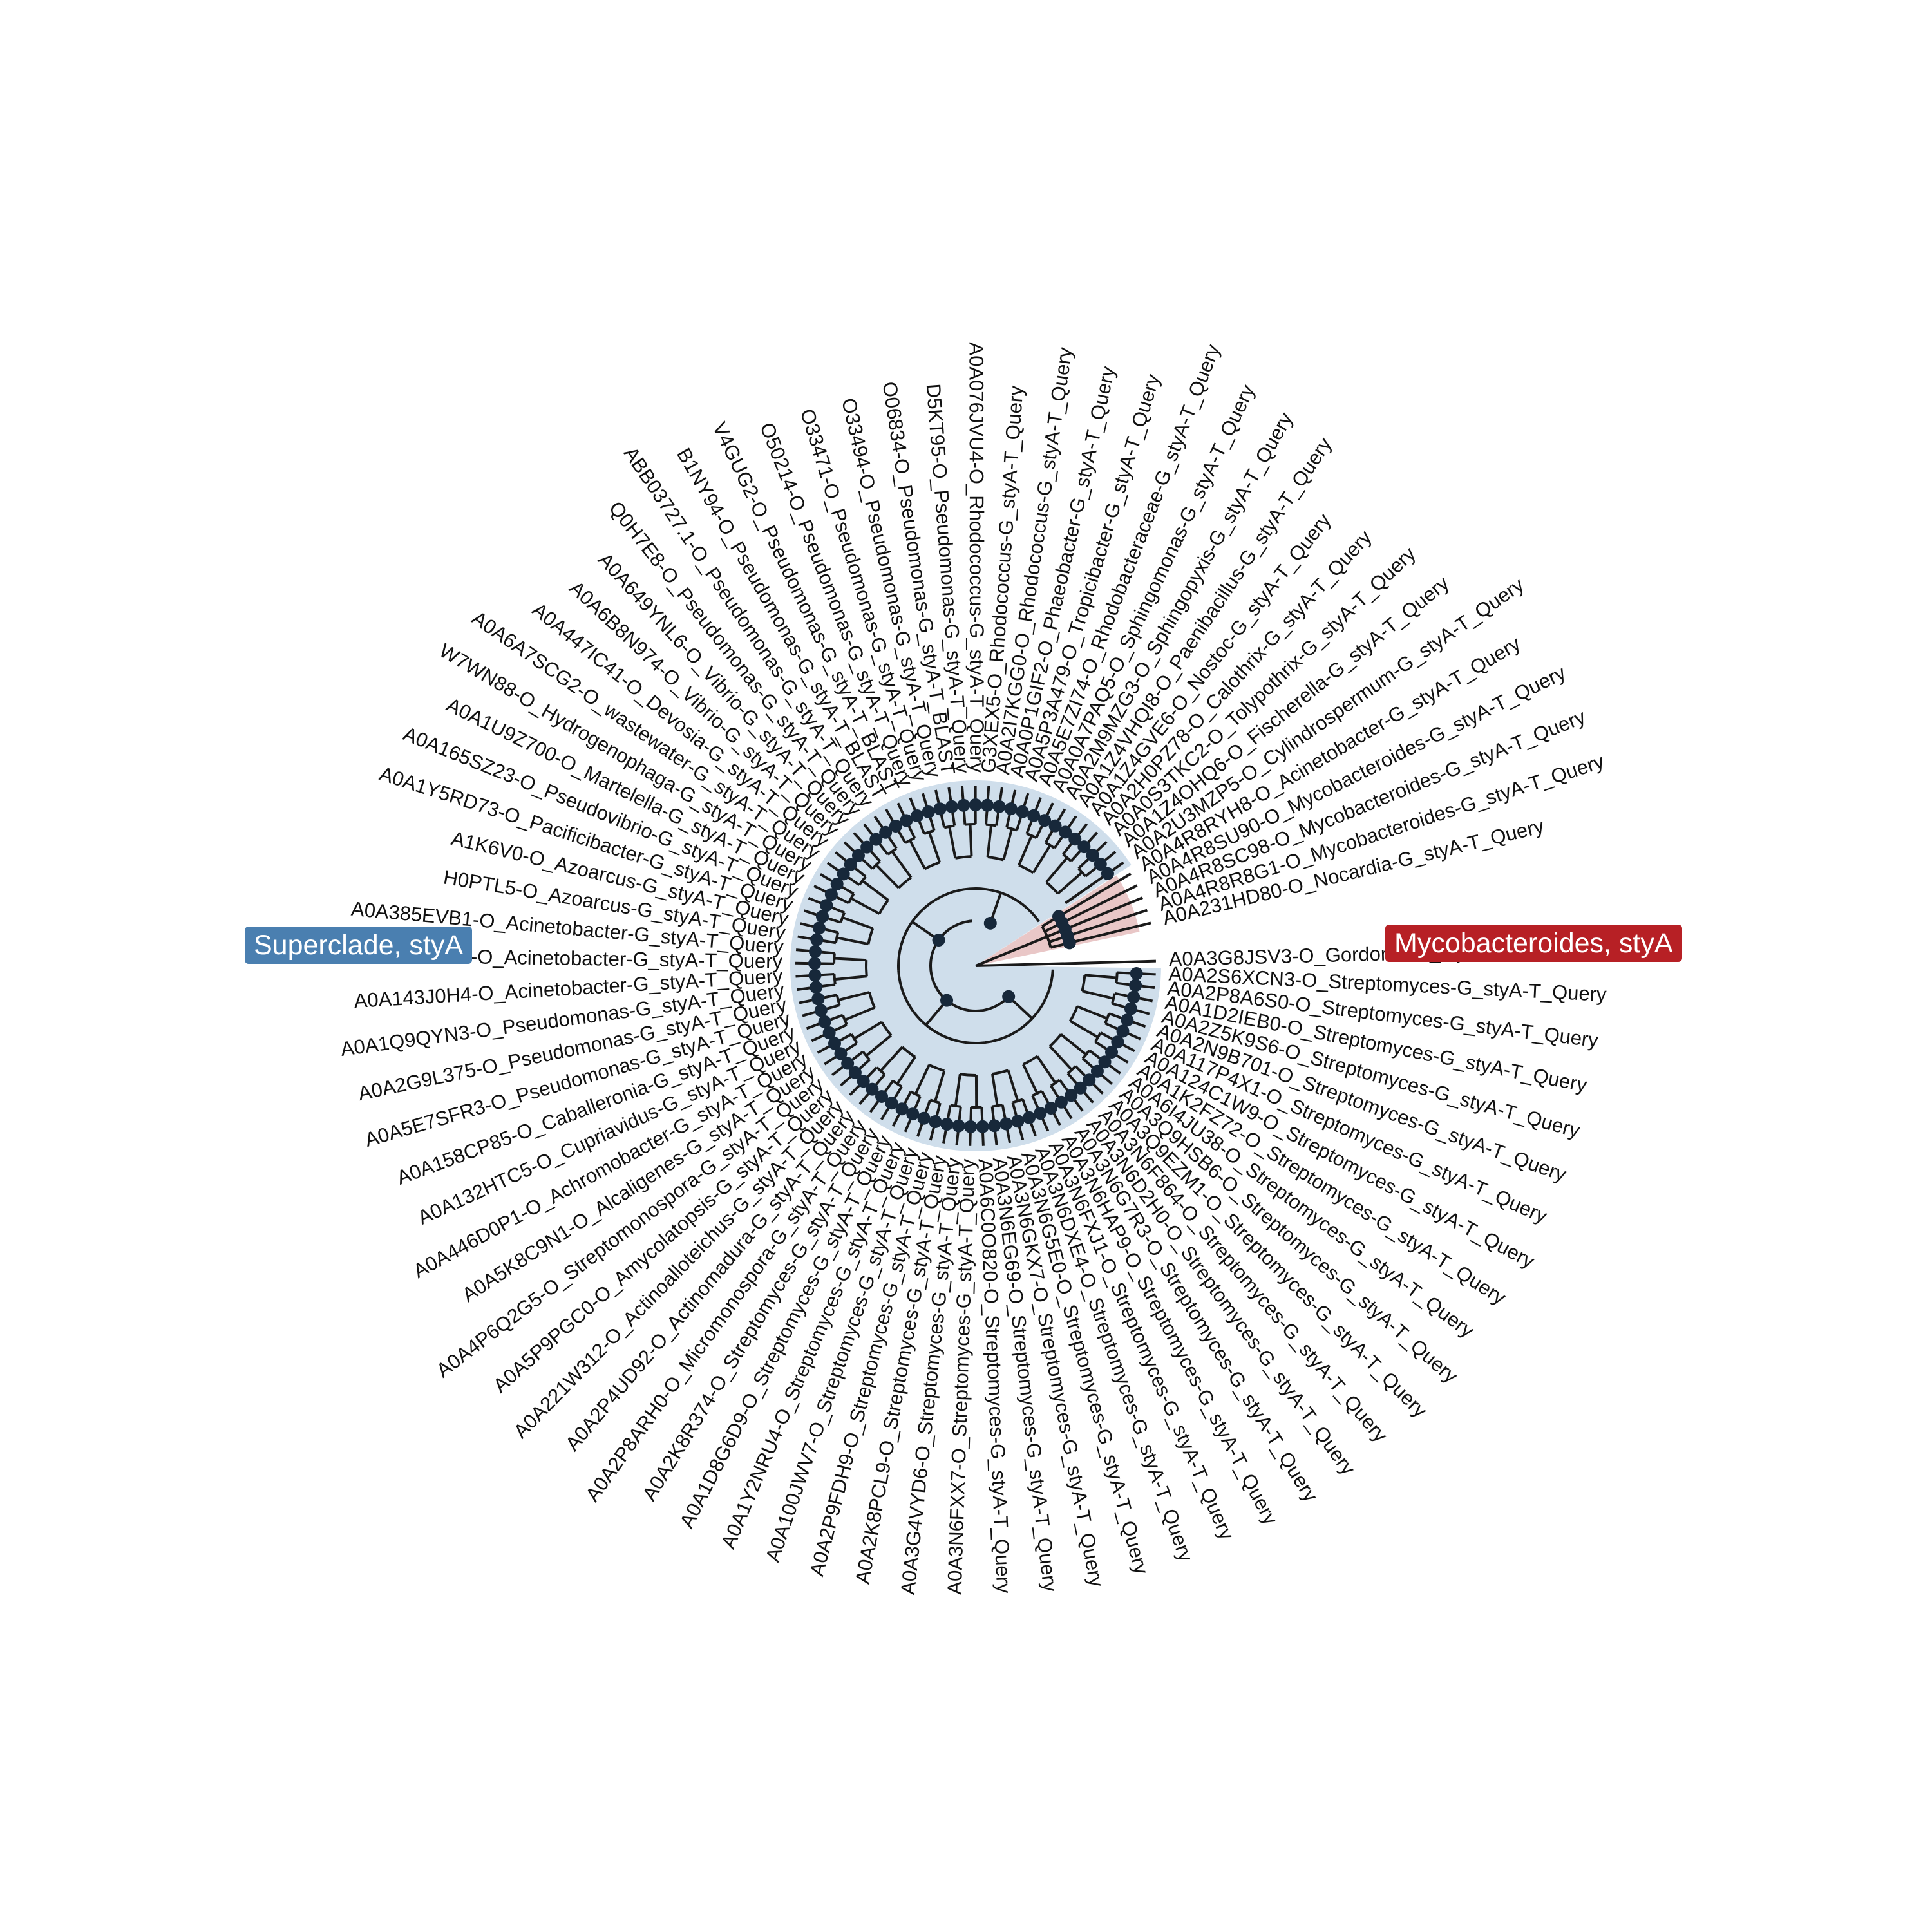  What do you see at coordinates (1011, 951) in the screenshot?
I see `myco-stem` at bounding box center [1011, 951].